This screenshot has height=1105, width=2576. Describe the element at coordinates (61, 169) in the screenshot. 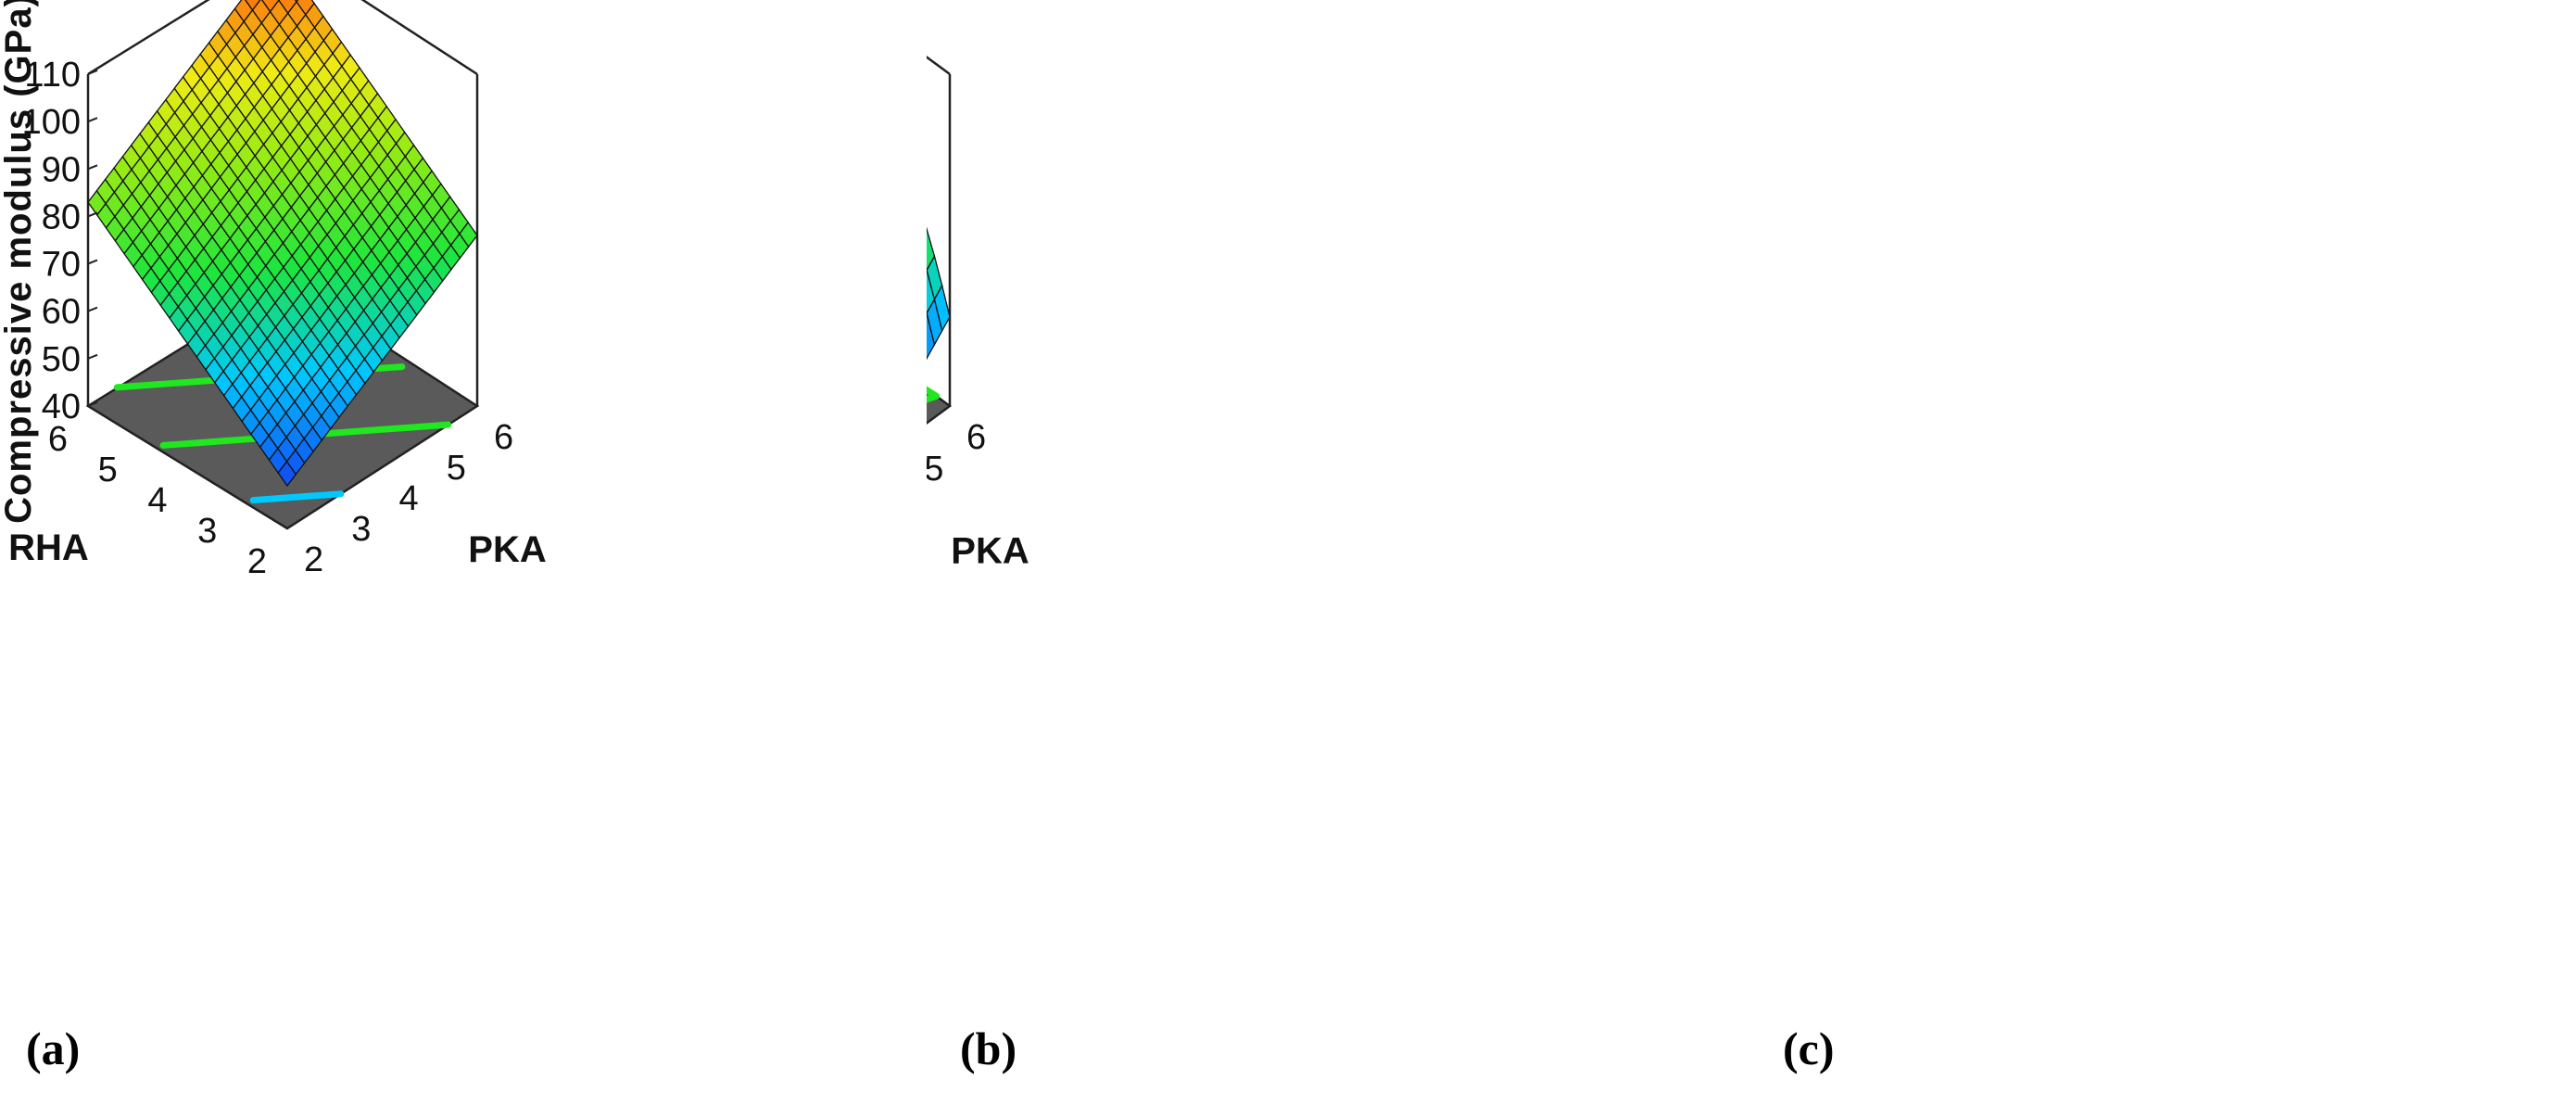

I see `z-tick-label: 90` at that location.